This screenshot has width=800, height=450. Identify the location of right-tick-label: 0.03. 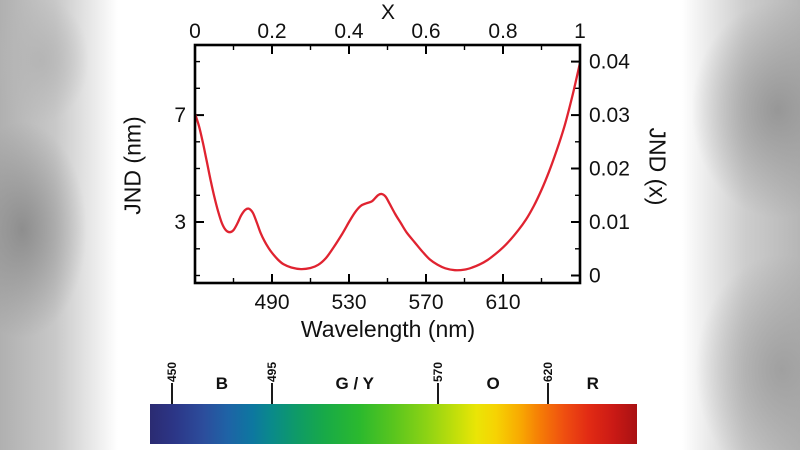
(609, 115).